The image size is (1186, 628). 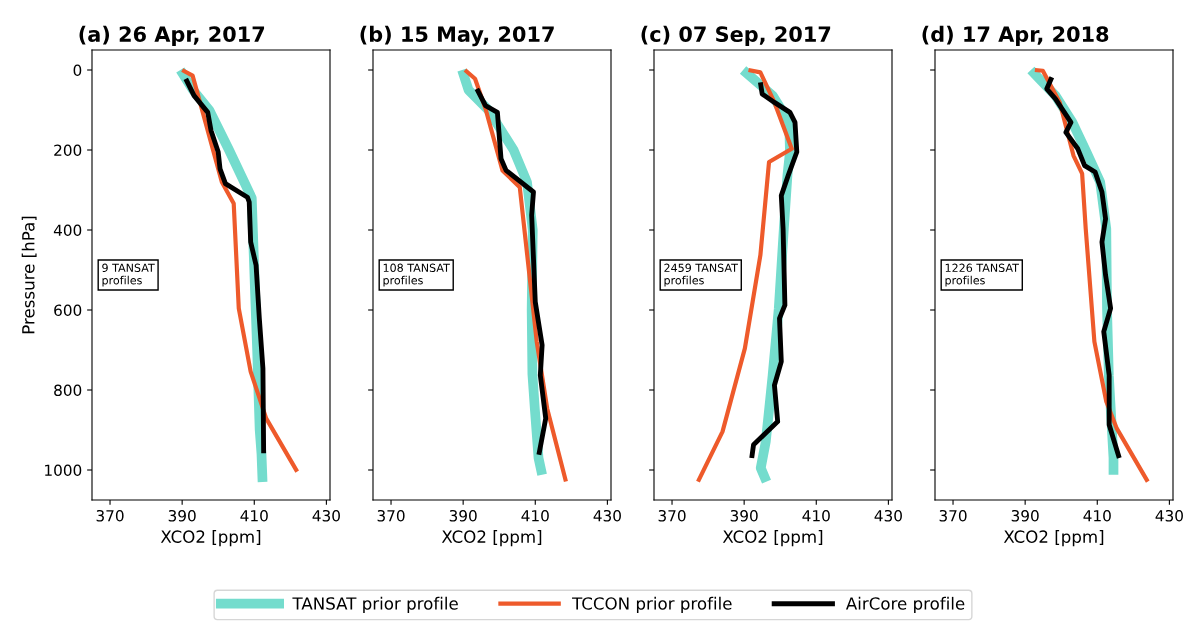 What do you see at coordinates (1015, 35) in the screenshot?
I see `chart-title: (d) 17 Apr, 2018` at bounding box center [1015, 35].